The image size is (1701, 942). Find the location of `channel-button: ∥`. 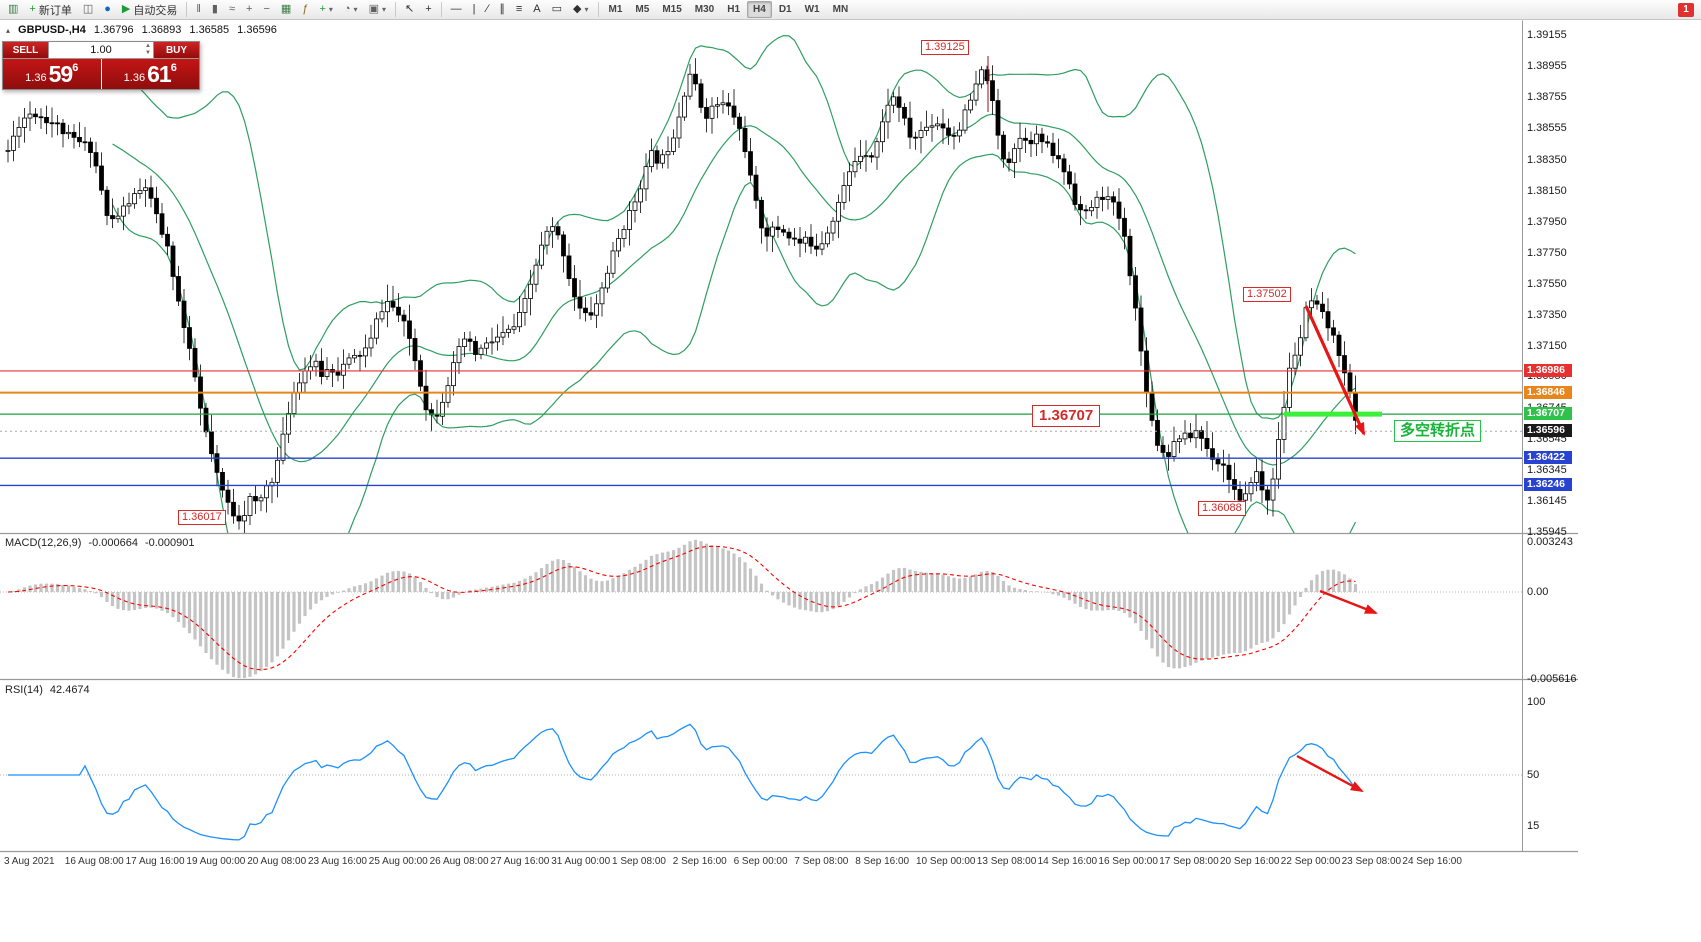

channel-button: ∥ is located at coordinates (502, 10).